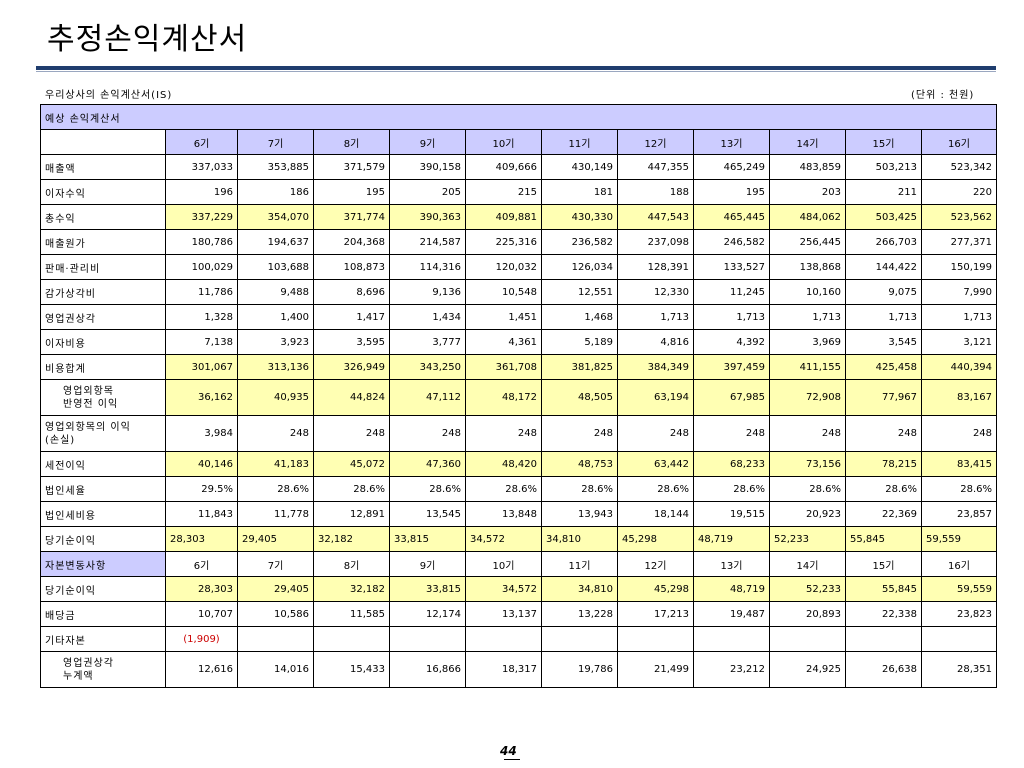 The image size is (1024, 768). What do you see at coordinates (655, 167) in the screenshot?
I see `value-cell: 447,355` at bounding box center [655, 167].